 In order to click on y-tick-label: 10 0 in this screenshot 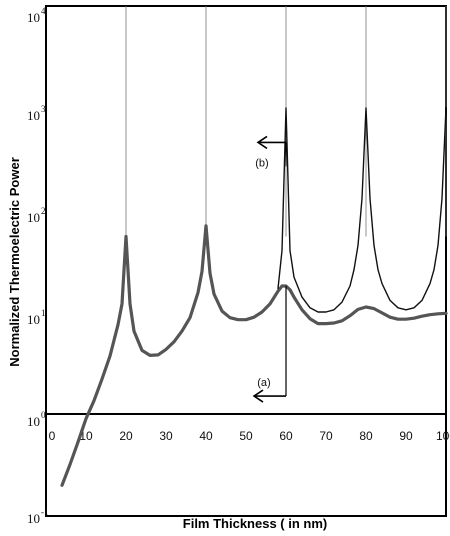, I will do `click(36, 419)`.